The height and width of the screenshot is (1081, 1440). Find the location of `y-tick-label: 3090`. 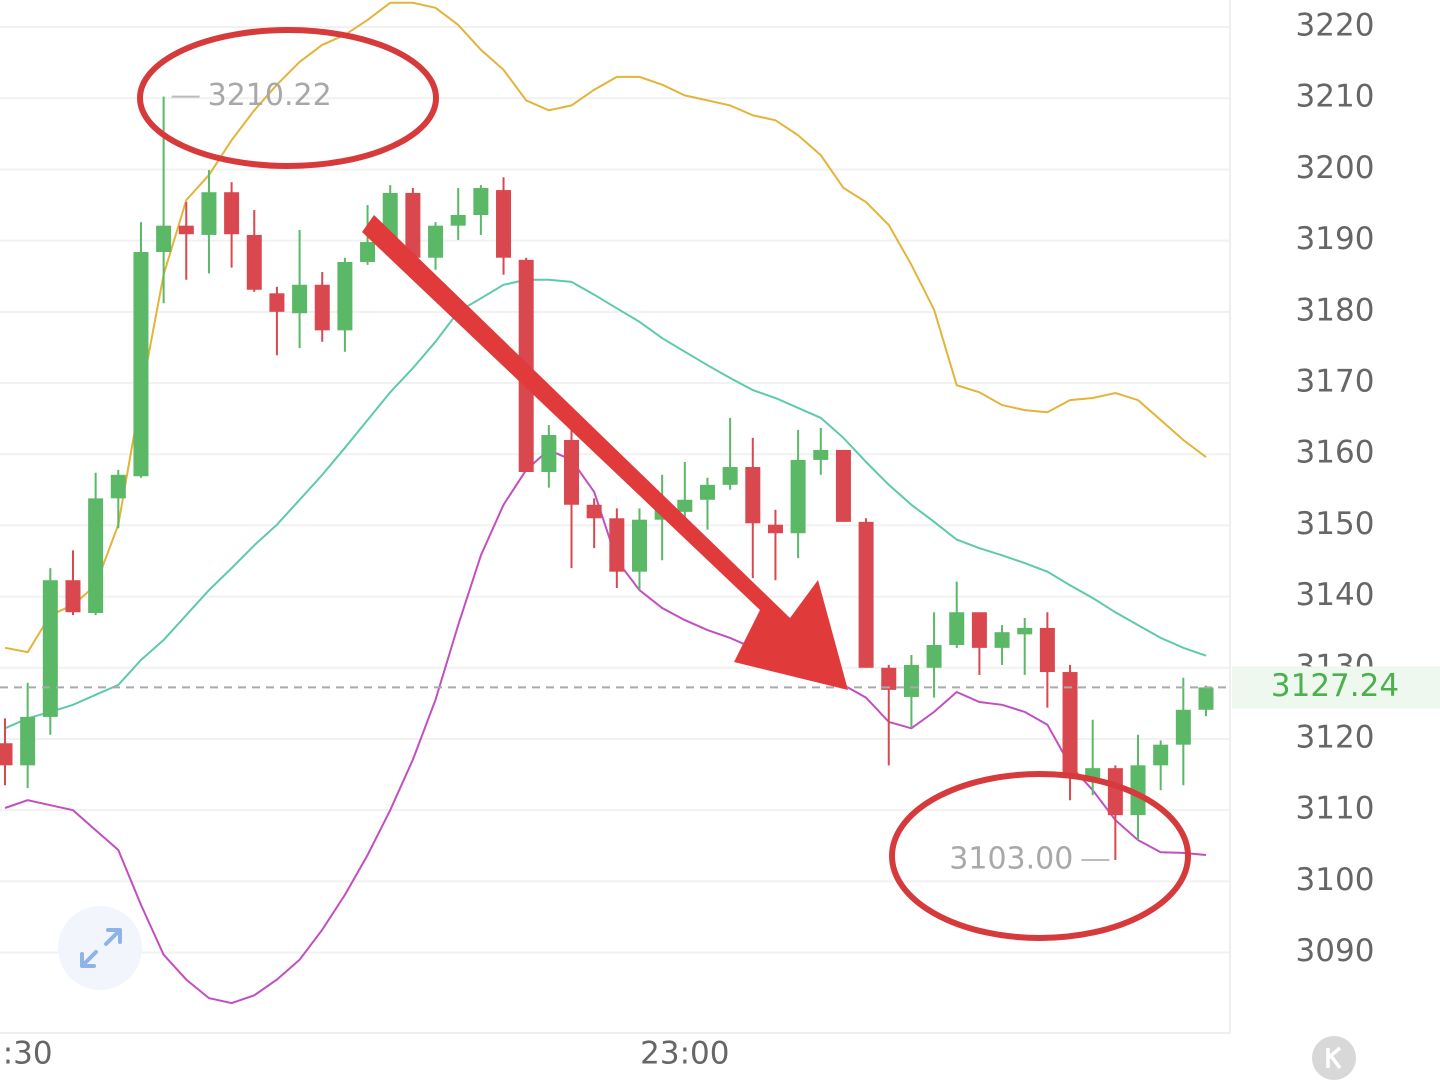

y-tick-label: 3090 is located at coordinates (1335, 951).